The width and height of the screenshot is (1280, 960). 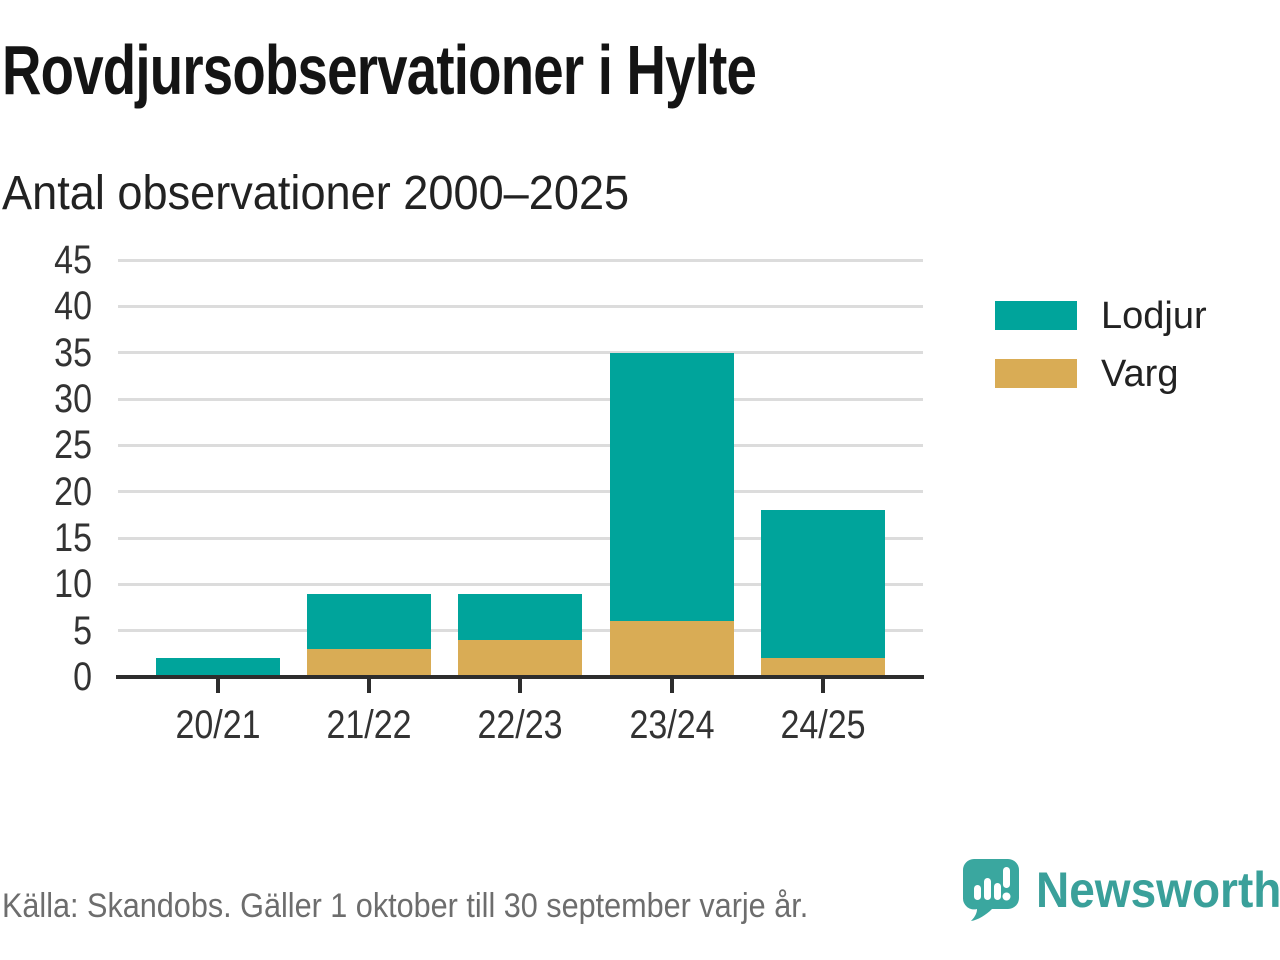 I want to click on y-tick-label-20: 20, so click(x=73, y=491).